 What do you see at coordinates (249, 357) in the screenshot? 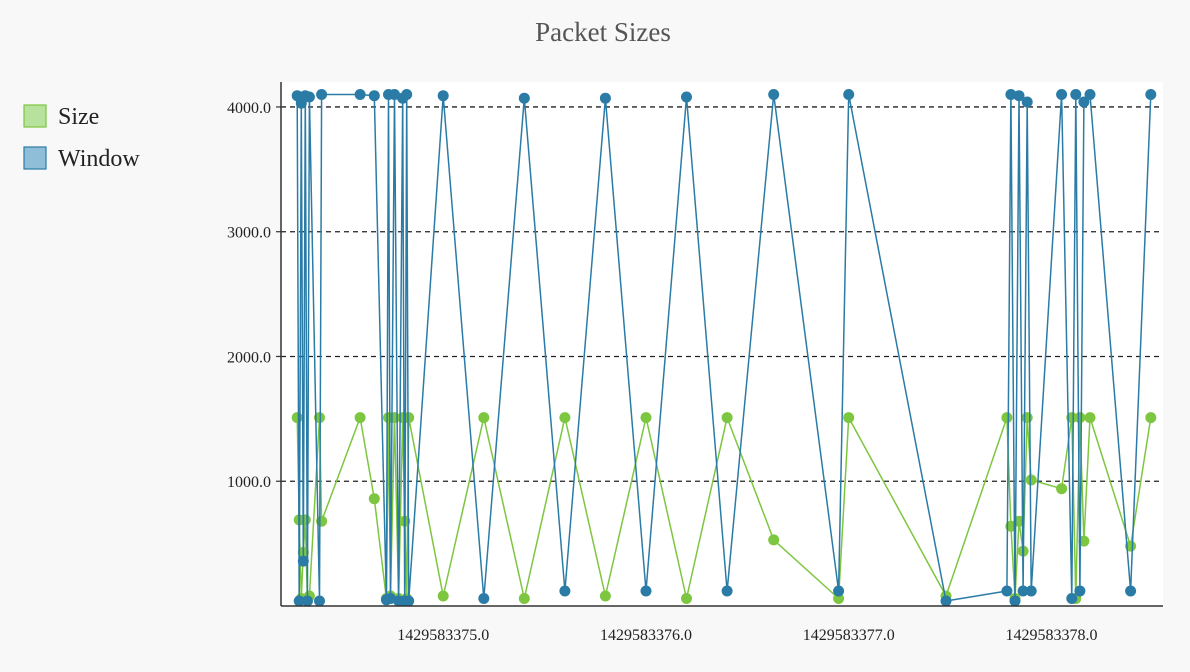
I see `y-tick-label-1: 2000.0` at bounding box center [249, 357].